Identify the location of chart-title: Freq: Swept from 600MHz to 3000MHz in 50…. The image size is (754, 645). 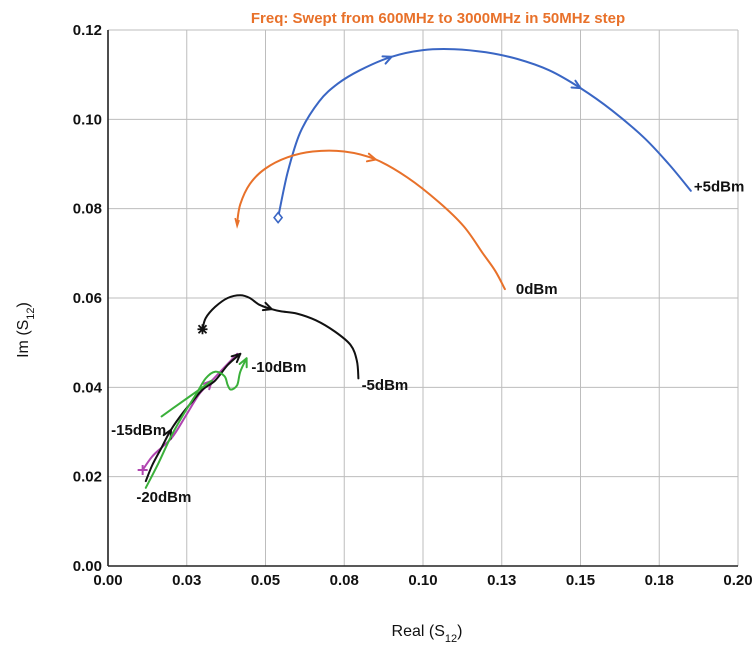
(438, 18).